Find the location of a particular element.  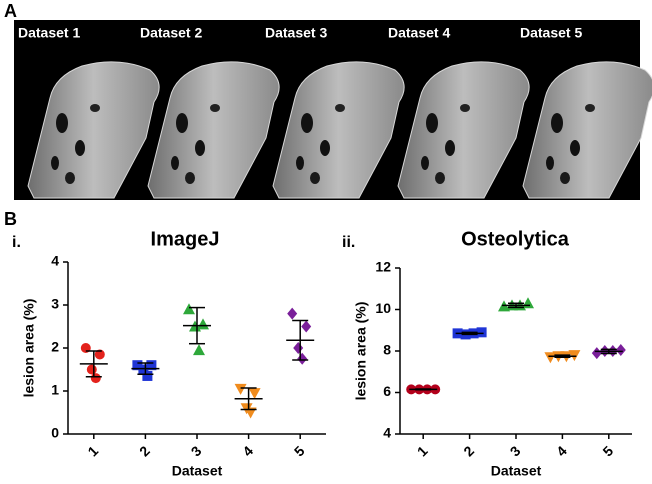

panel-number: i. is located at coordinates (16, 242).